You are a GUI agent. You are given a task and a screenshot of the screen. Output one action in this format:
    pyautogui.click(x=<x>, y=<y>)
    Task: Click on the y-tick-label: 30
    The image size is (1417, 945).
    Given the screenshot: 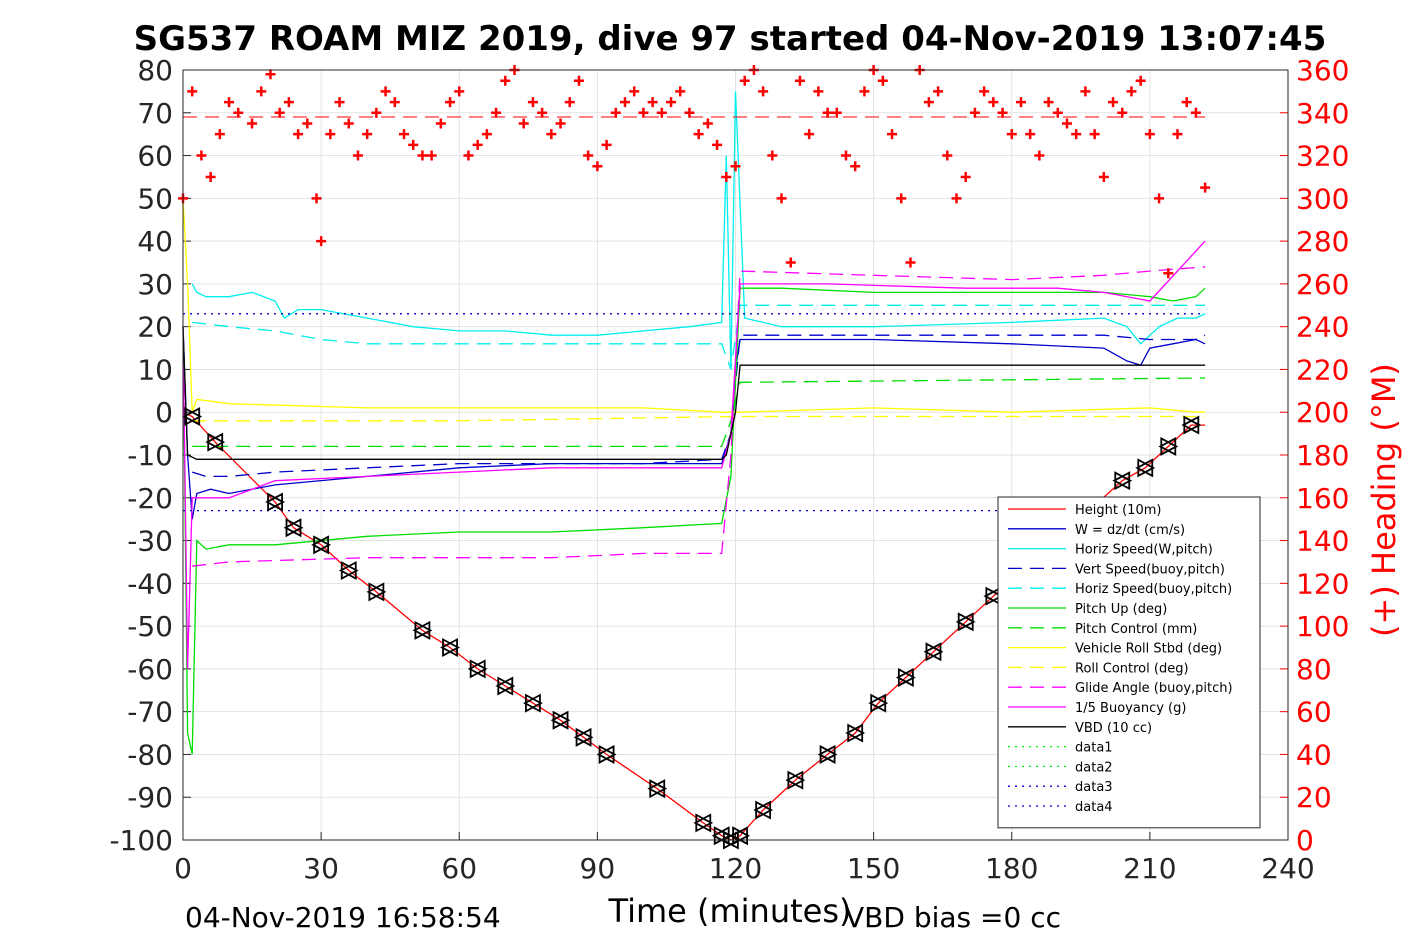 What is the action you would take?
    pyautogui.click(x=155, y=284)
    